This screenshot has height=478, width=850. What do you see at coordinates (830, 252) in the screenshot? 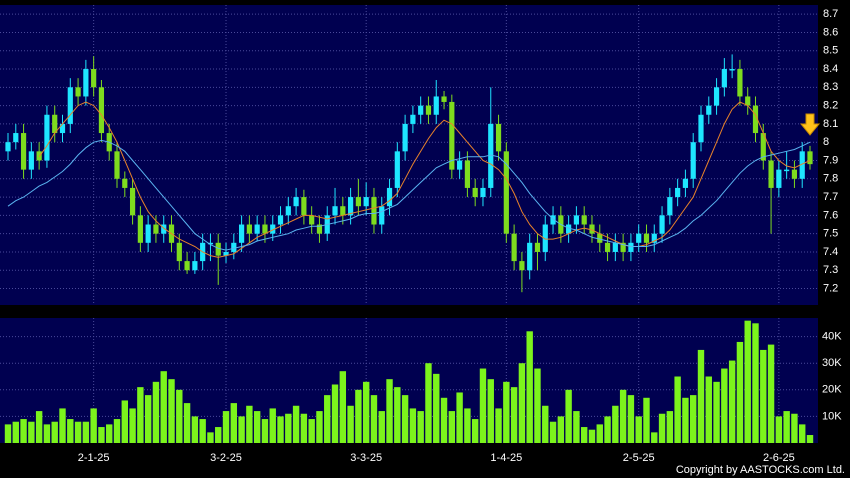
I see `y-tick-label: 7.4` at bounding box center [830, 252].